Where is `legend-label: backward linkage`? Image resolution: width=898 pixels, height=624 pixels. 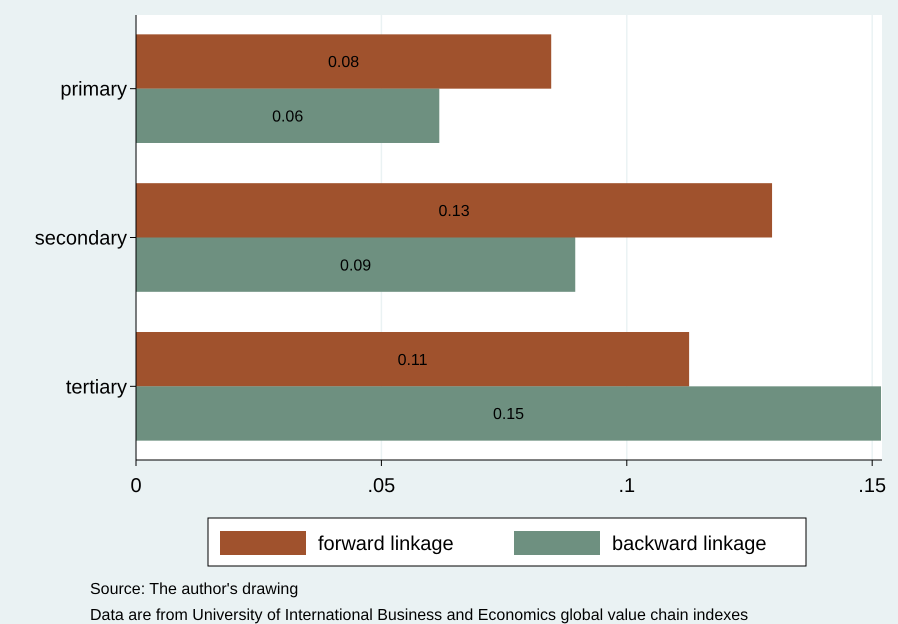 legend-label: backward linkage is located at coordinates (689, 544).